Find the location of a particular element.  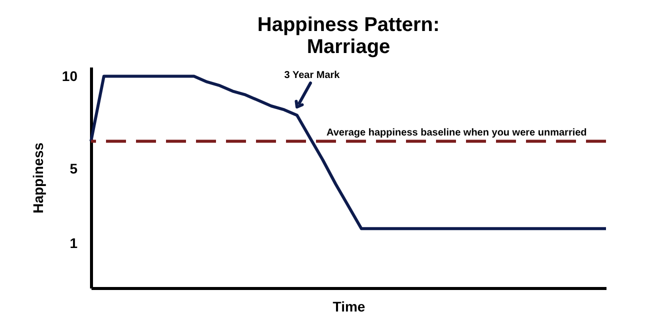

x-axis-title: Time is located at coordinates (349, 306).